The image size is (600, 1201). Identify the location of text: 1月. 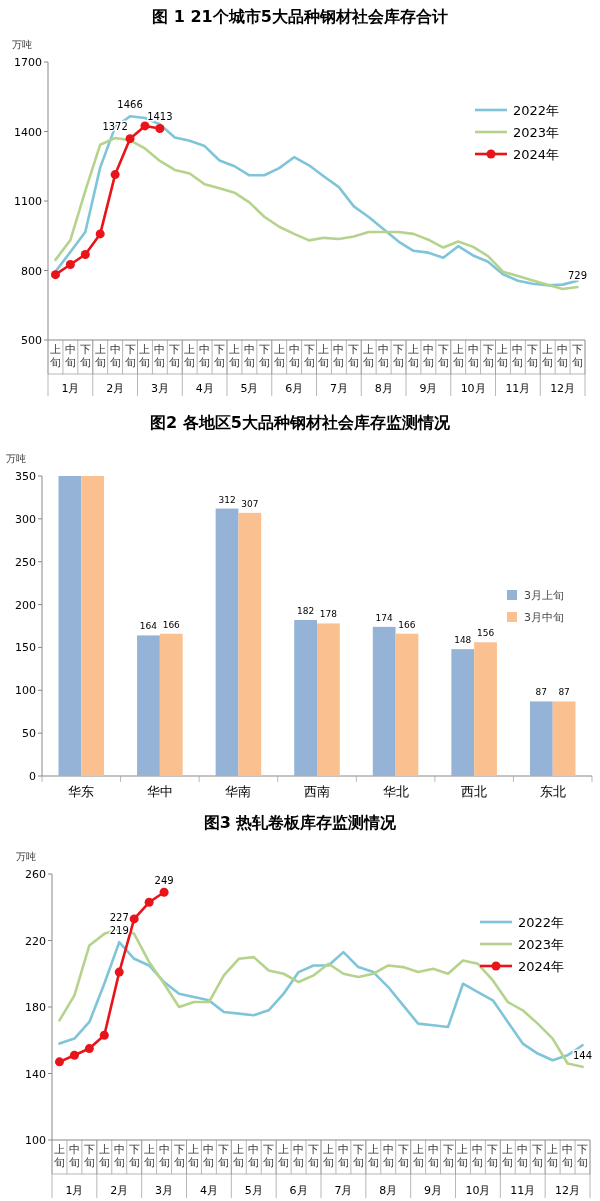
(70, 388).